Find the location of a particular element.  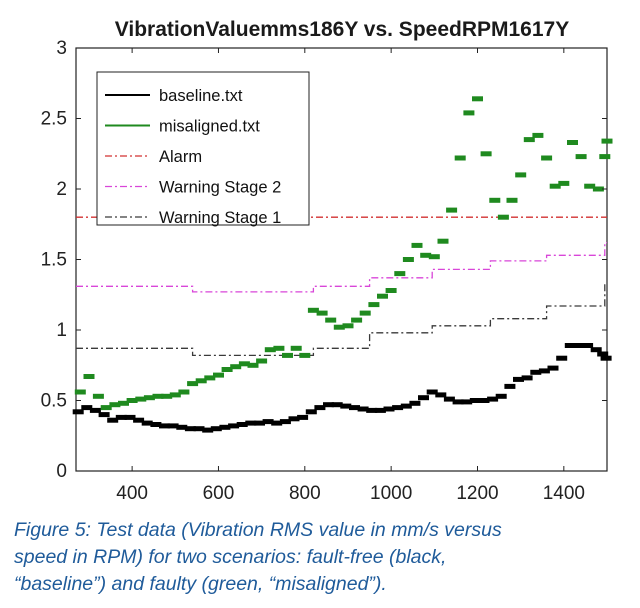

y-tick-label: 1 is located at coordinates (61, 330).